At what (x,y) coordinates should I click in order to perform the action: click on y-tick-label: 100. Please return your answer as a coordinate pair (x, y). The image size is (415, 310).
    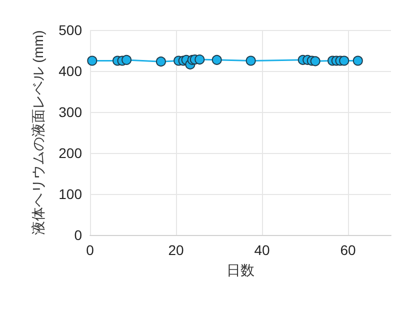
    Looking at the image, I should click on (70, 194).